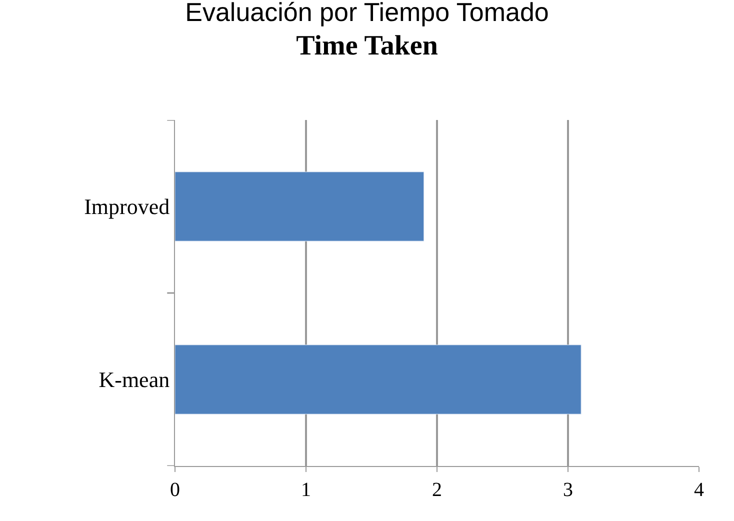 Image resolution: width=734 pixels, height=521 pixels. Describe the element at coordinates (367, 46) in the screenshot. I see `chart-subtitle: Time Taken` at that location.